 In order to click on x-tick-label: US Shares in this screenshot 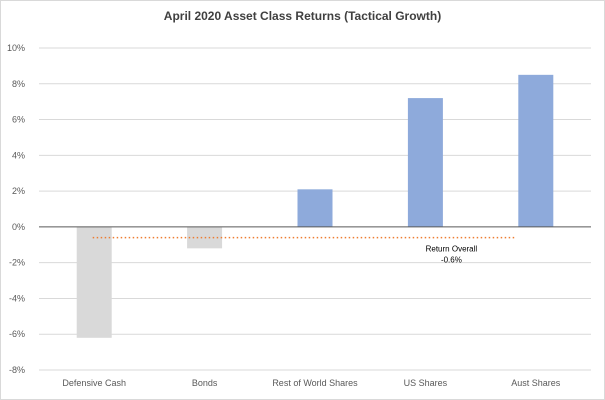, I will do `click(426, 383)`.